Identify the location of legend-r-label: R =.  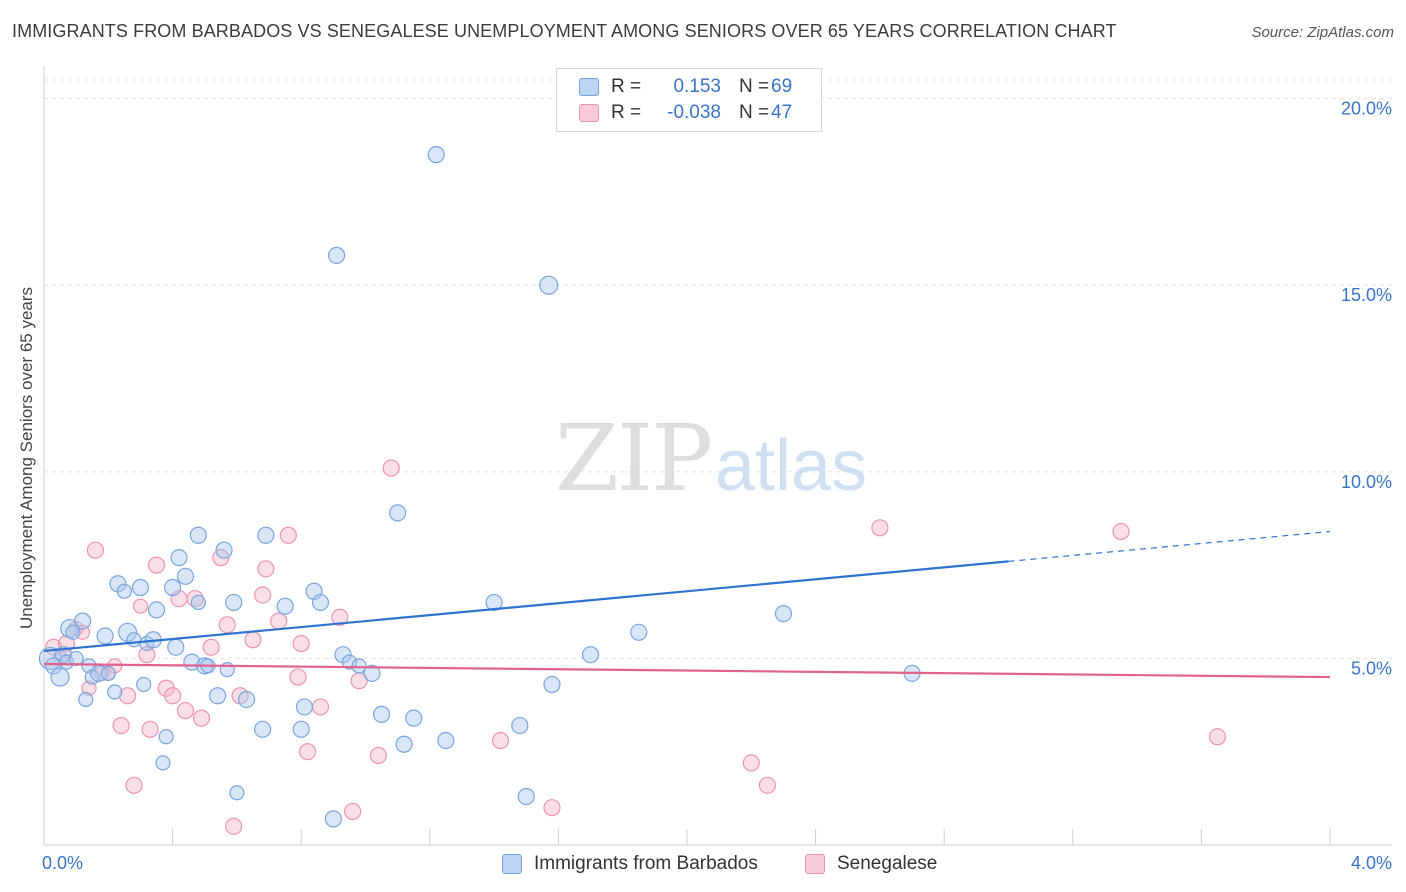
(626, 86).